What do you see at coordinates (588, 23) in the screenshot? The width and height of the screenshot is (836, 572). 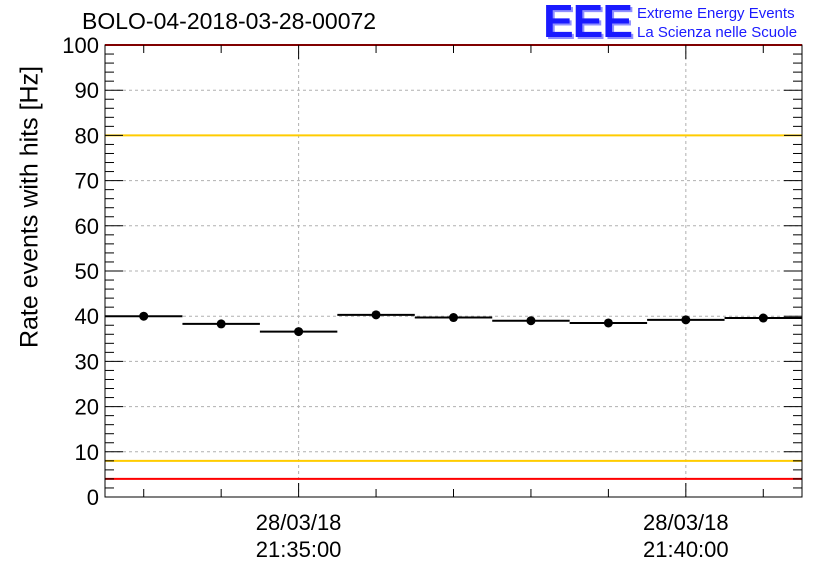 I see `logo-mark: EEE` at bounding box center [588, 23].